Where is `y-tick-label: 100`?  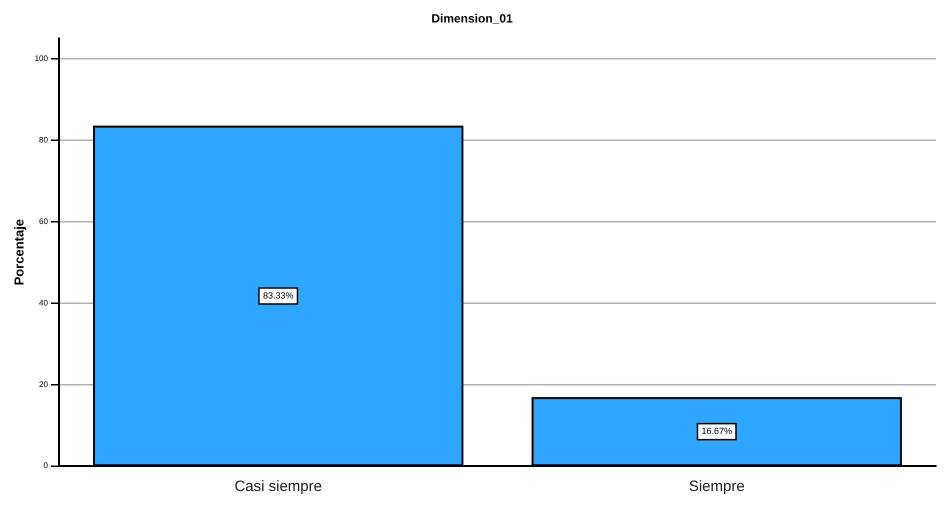
y-tick-label: 100 is located at coordinates (41, 58).